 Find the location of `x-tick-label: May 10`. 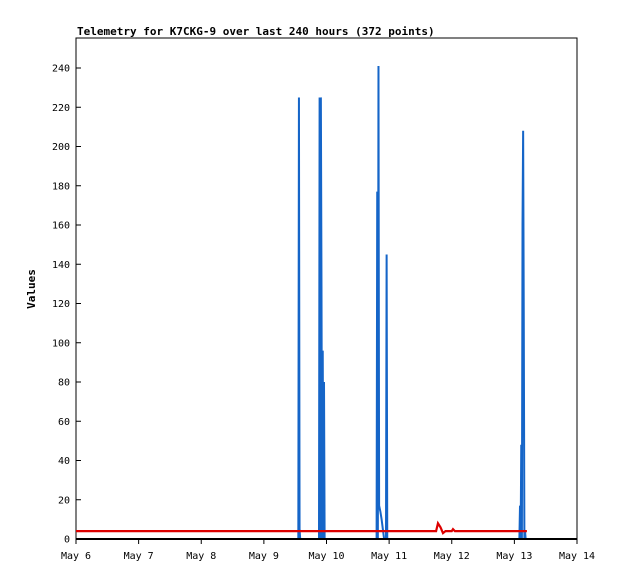

x-tick-label: May 10 is located at coordinates (326, 556).